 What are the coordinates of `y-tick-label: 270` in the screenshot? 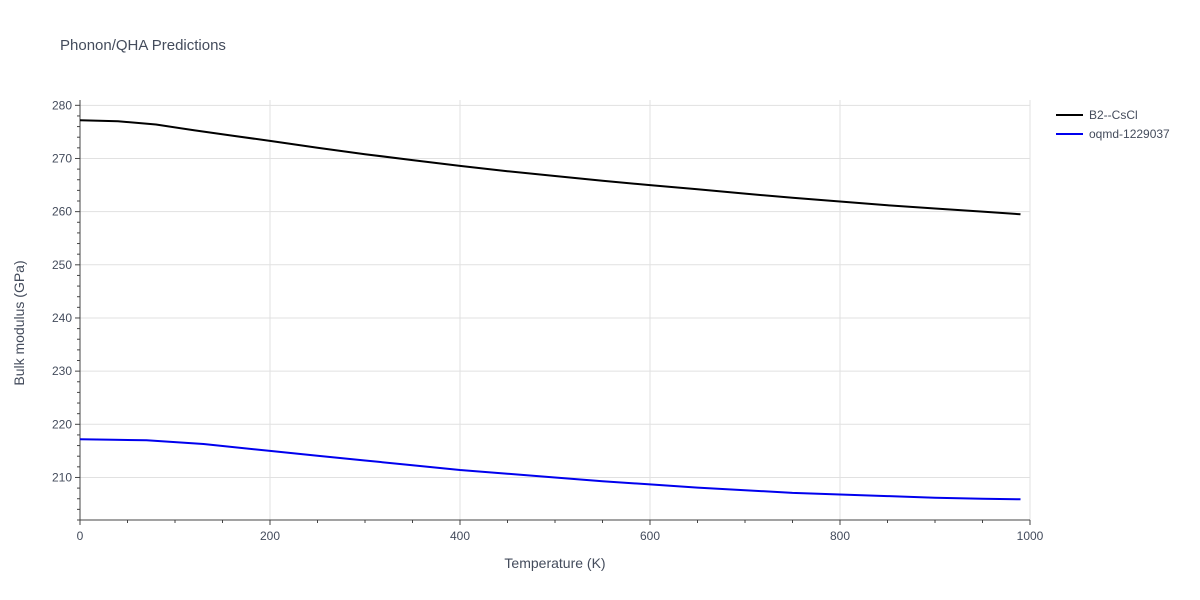 It's located at (62, 158).